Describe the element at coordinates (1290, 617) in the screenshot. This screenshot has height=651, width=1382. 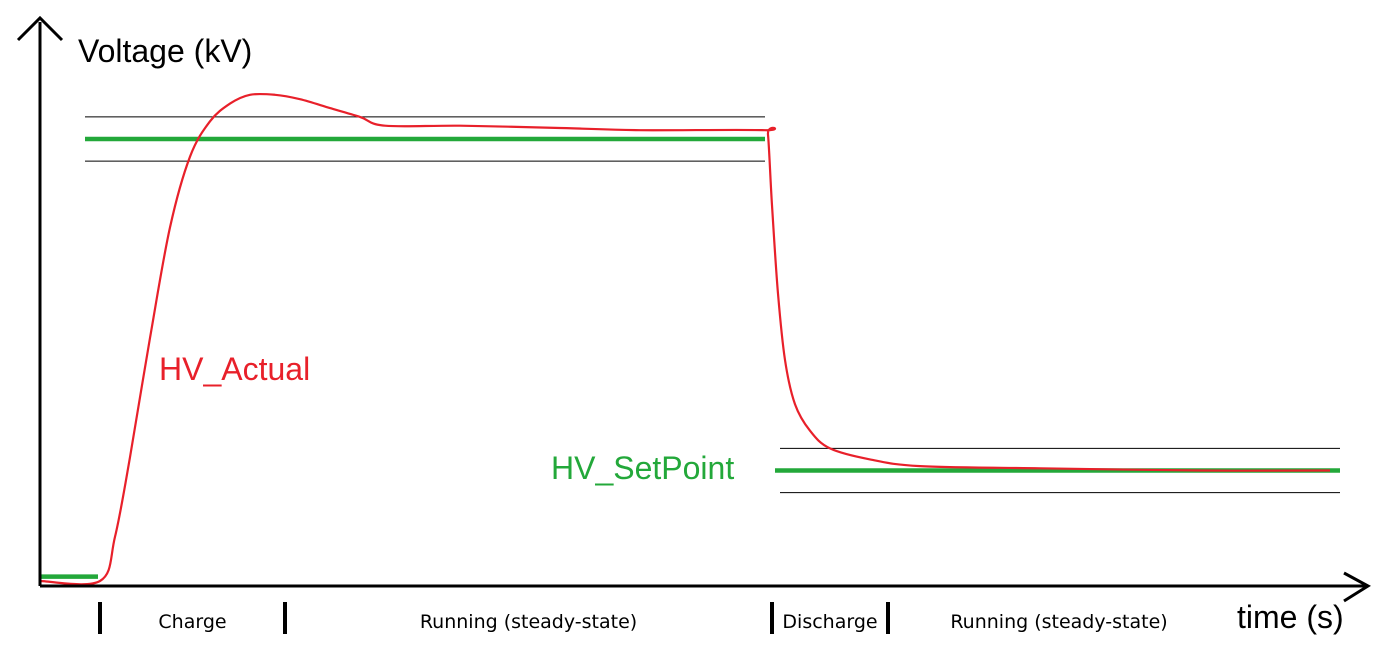
I see `x-axis-label: time (s)` at that location.